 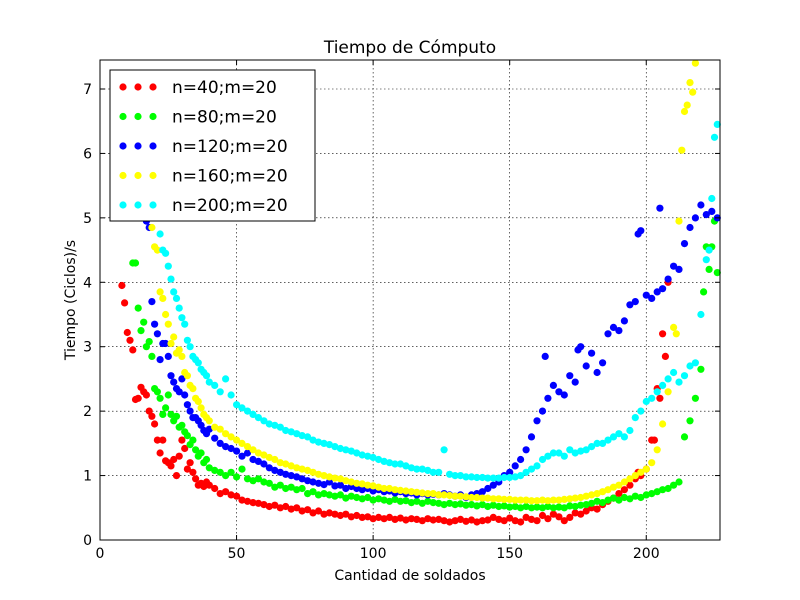 What do you see at coordinates (224, 88) in the screenshot?
I see `legend-label: n=40;m=20` at bounding box center [224, 88].